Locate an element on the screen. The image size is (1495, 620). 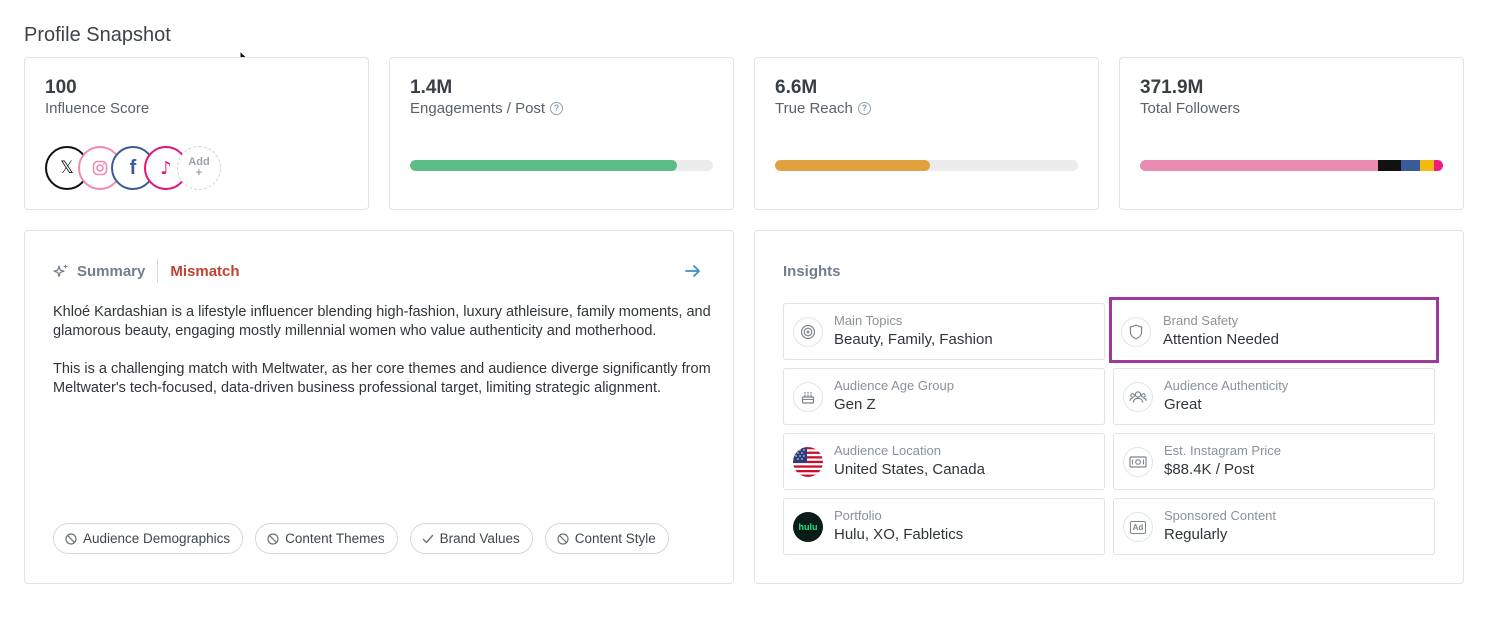
chip-label: Audience Demographics is located at coordinates (157, 538).